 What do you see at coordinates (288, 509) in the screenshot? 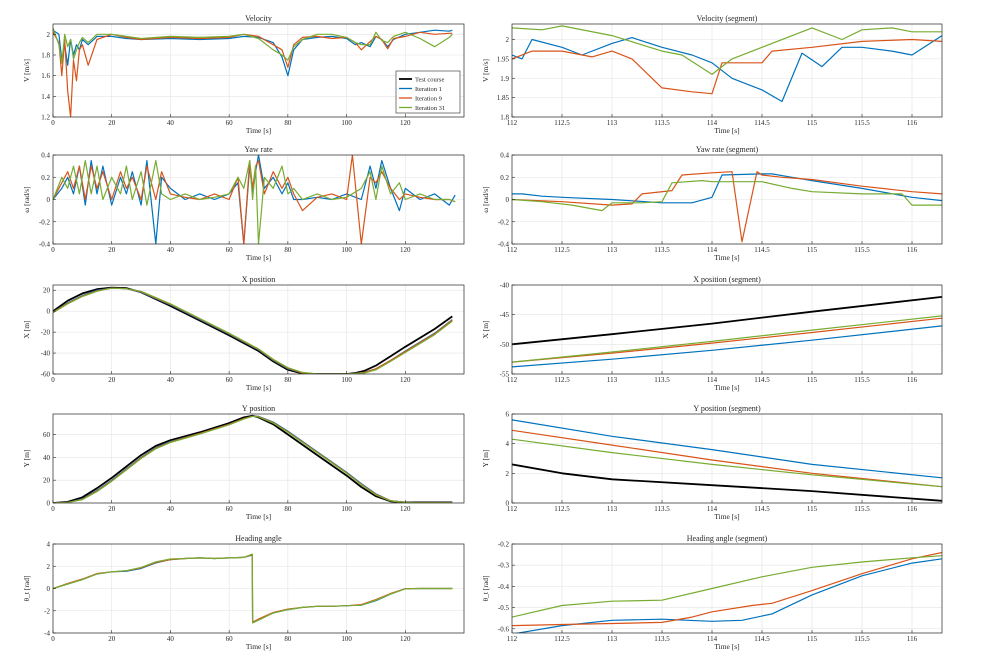
I see `x-tick-label: 80` at bounding box center [288, 509].